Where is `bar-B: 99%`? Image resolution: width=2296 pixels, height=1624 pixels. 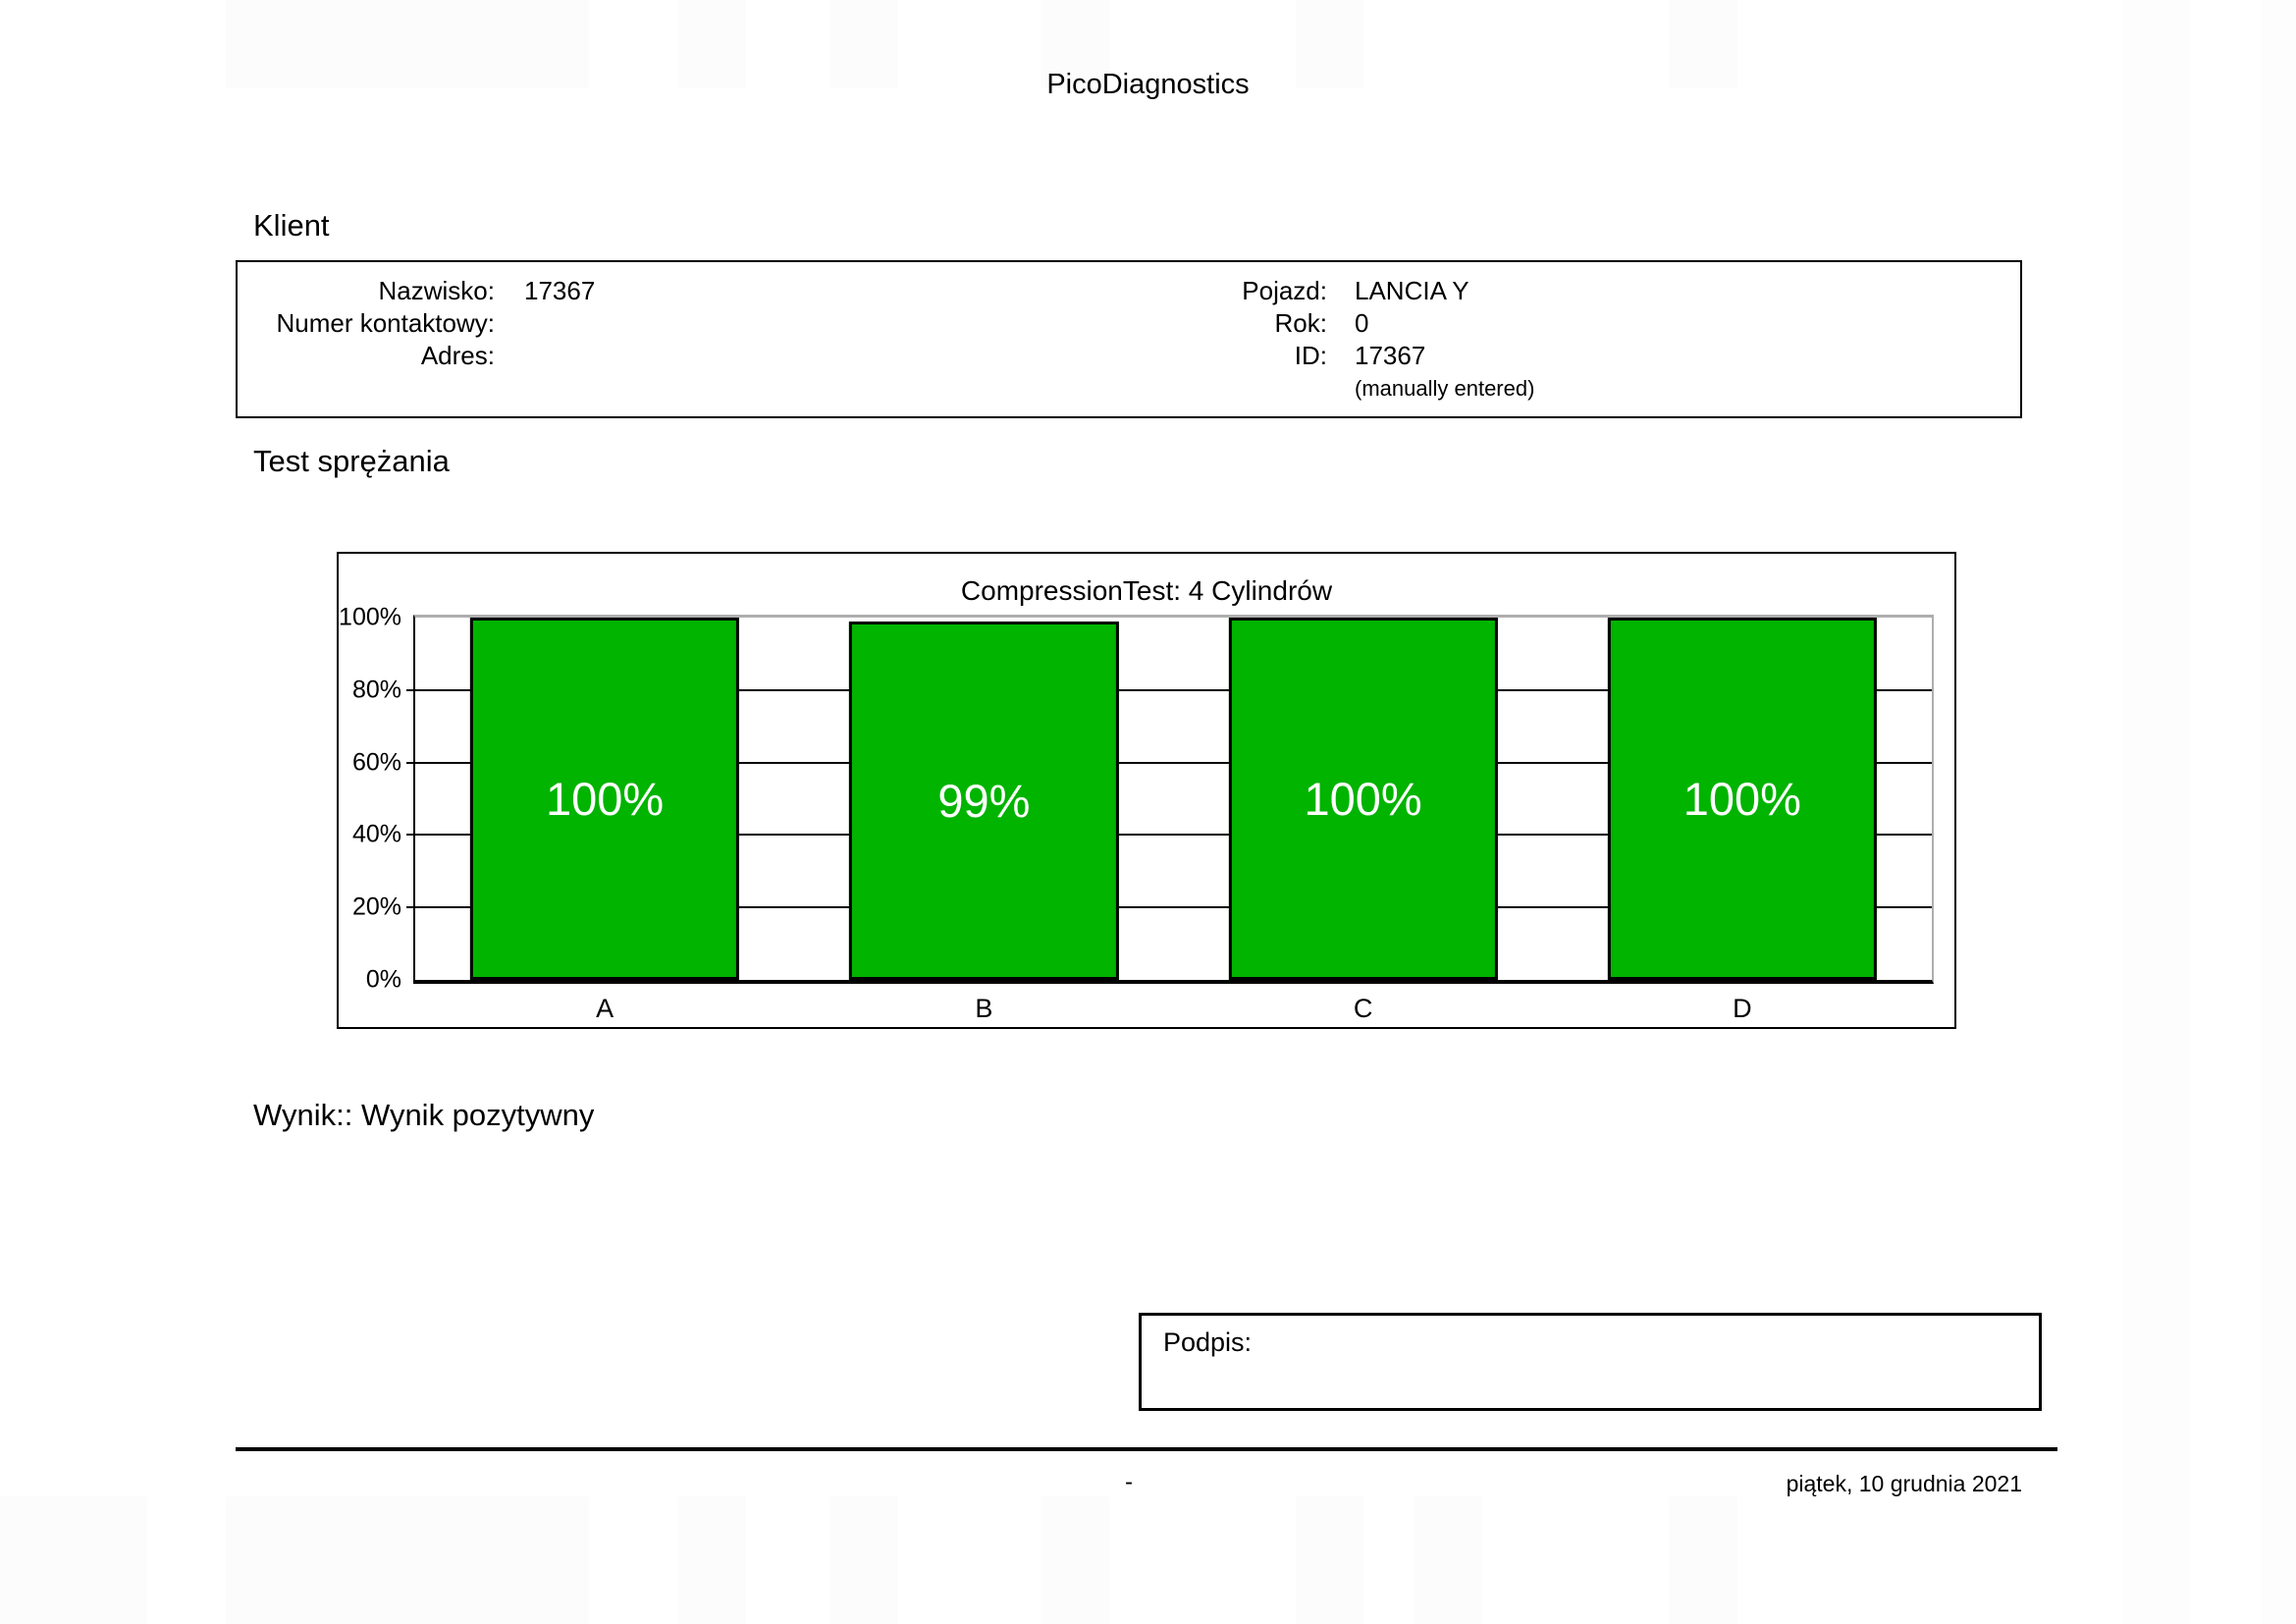
bar-B: 99% is located at coordinates (984, 800).